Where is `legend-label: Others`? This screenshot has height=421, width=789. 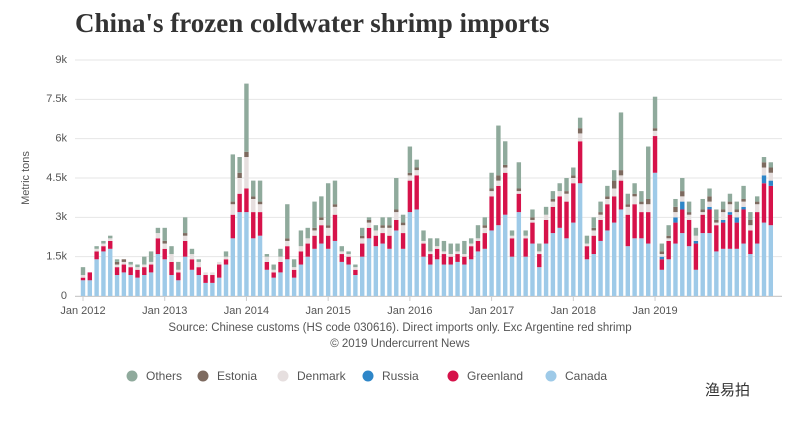 legend-label: Others is located at coordinates (164, 376).